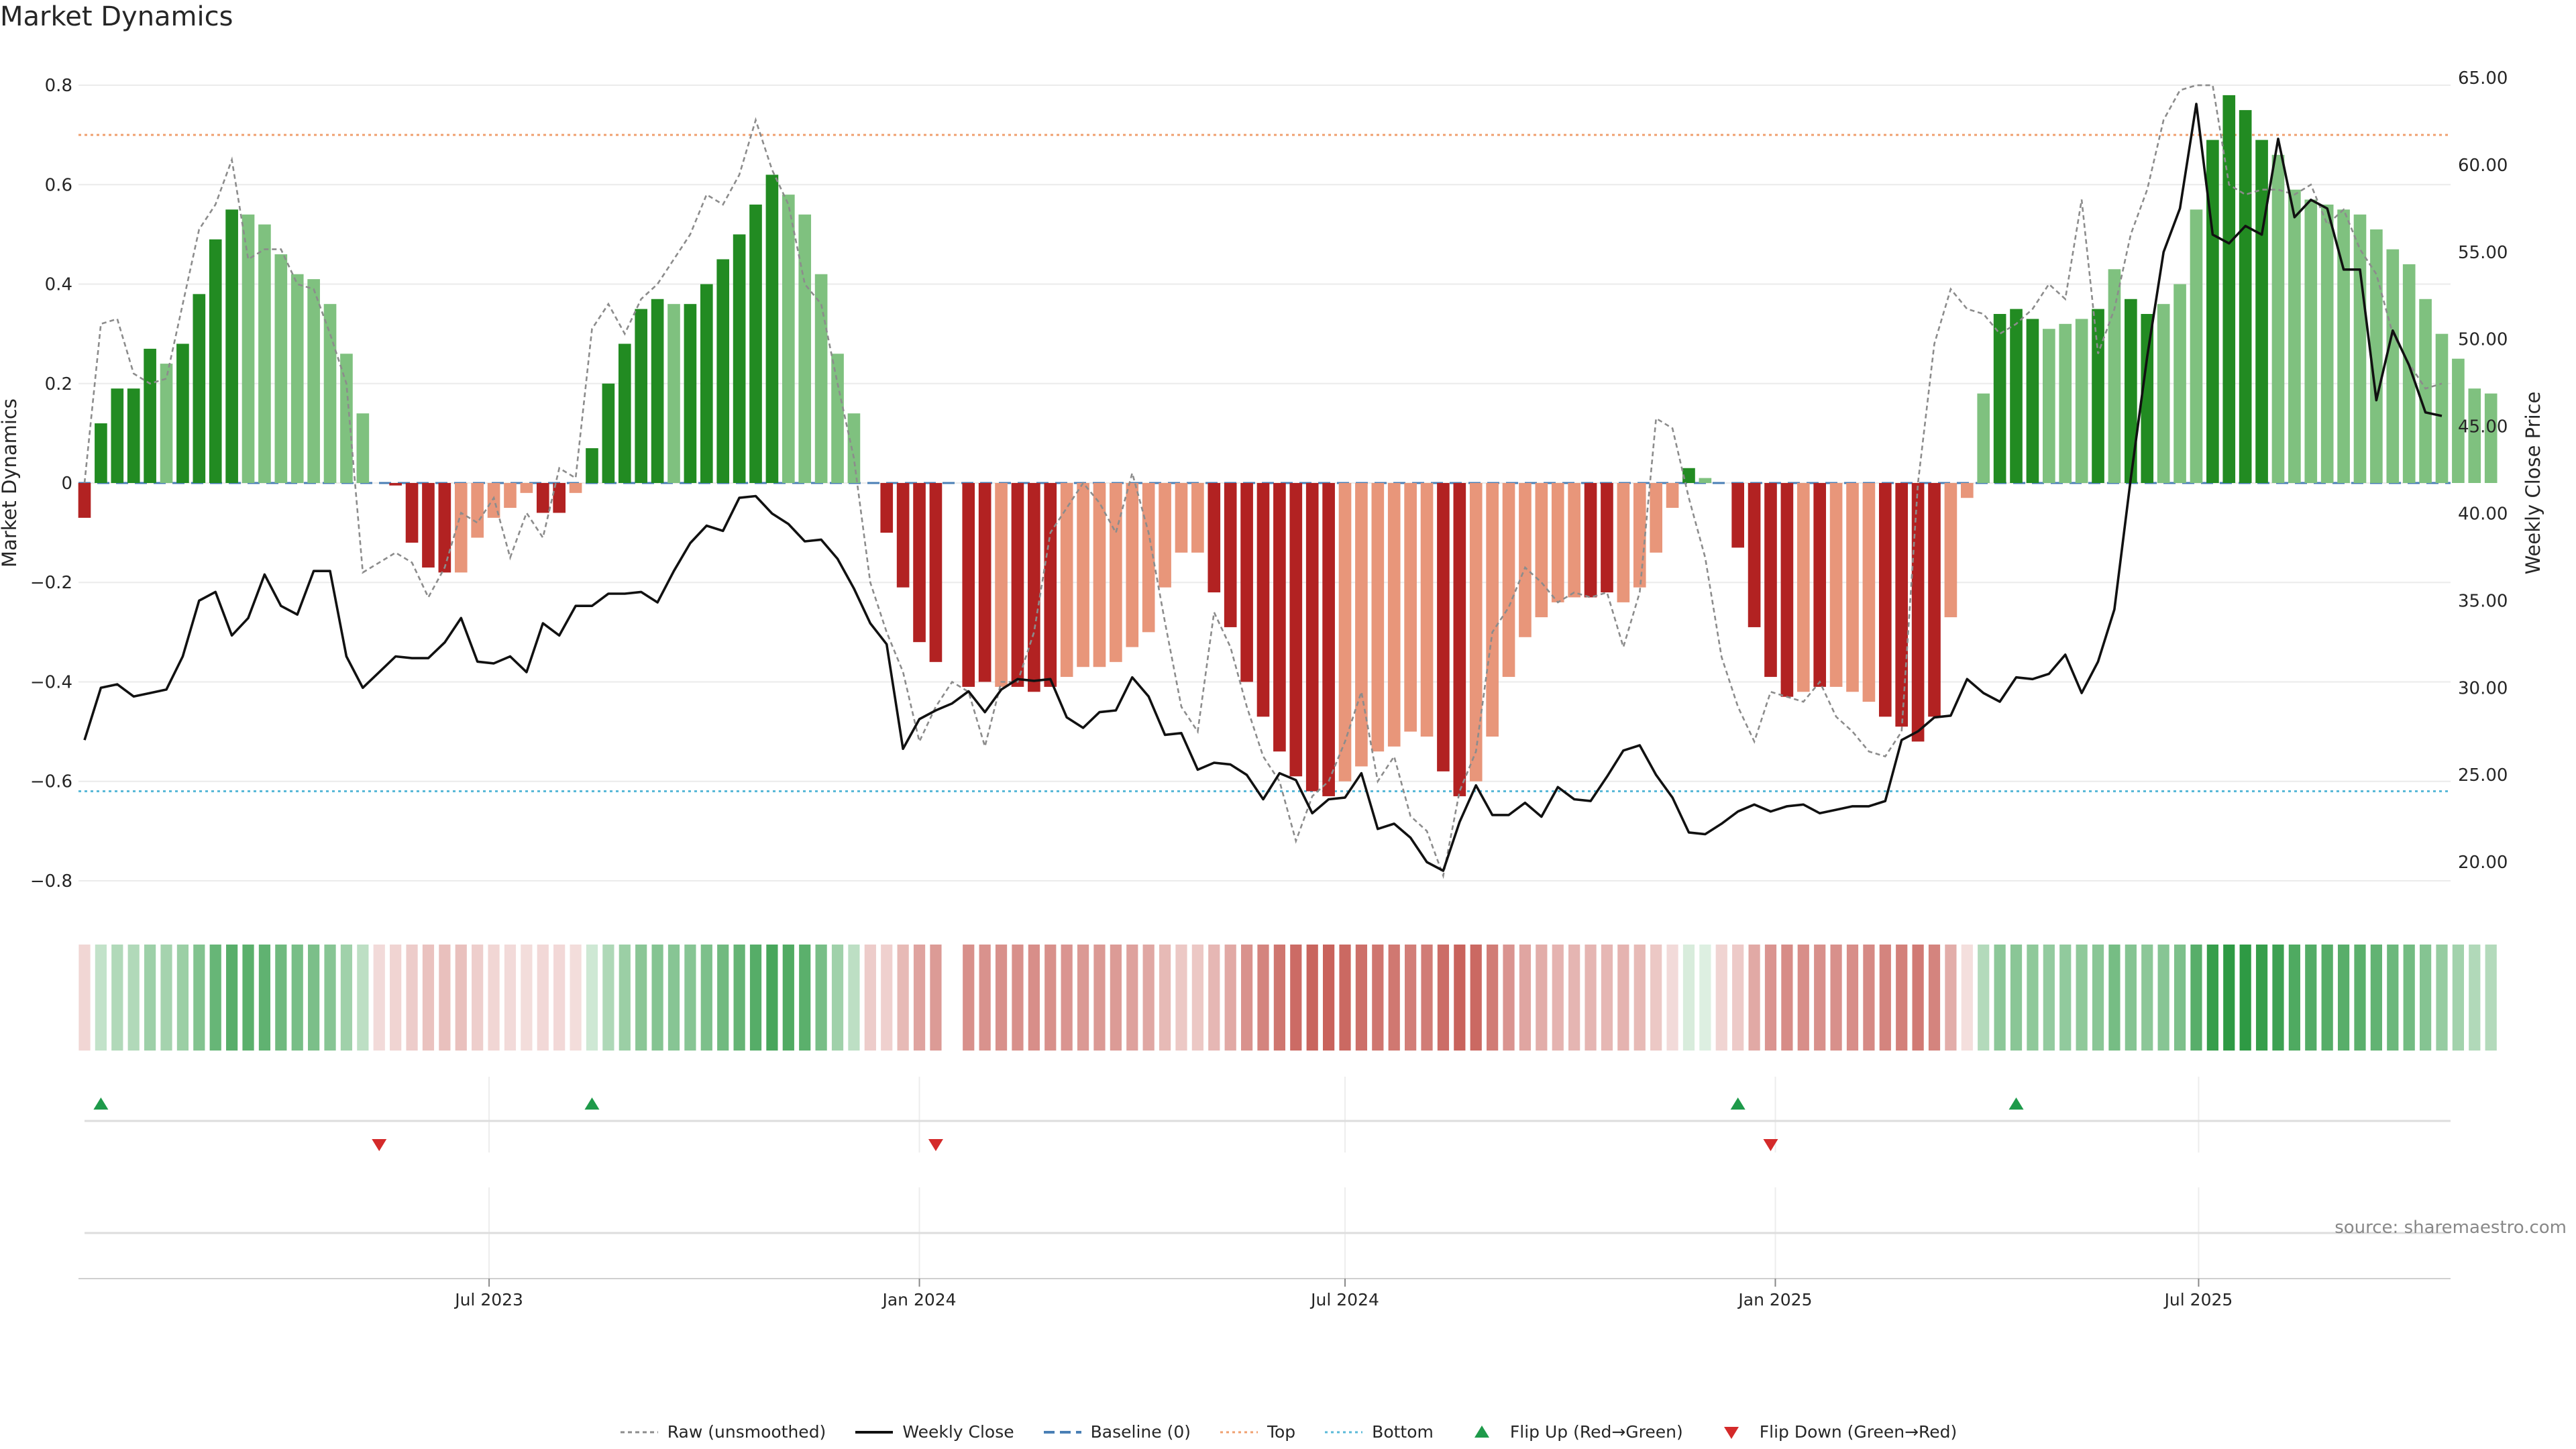 This screenshot has width=2576, height=1449. Describe the element at coordinates (2198, 1299) in the screenshot. I see `x-tick-label: Jul 2025` at that location.